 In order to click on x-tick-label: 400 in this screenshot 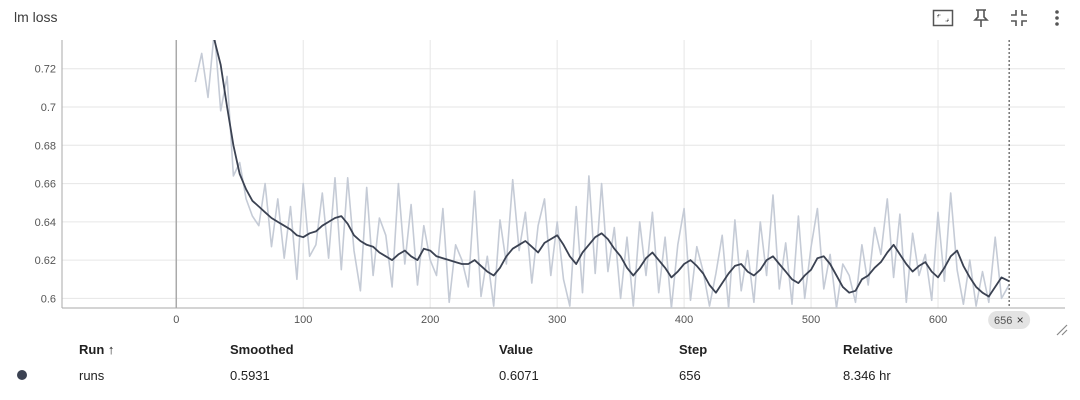, I will do `click(684, 320)`.